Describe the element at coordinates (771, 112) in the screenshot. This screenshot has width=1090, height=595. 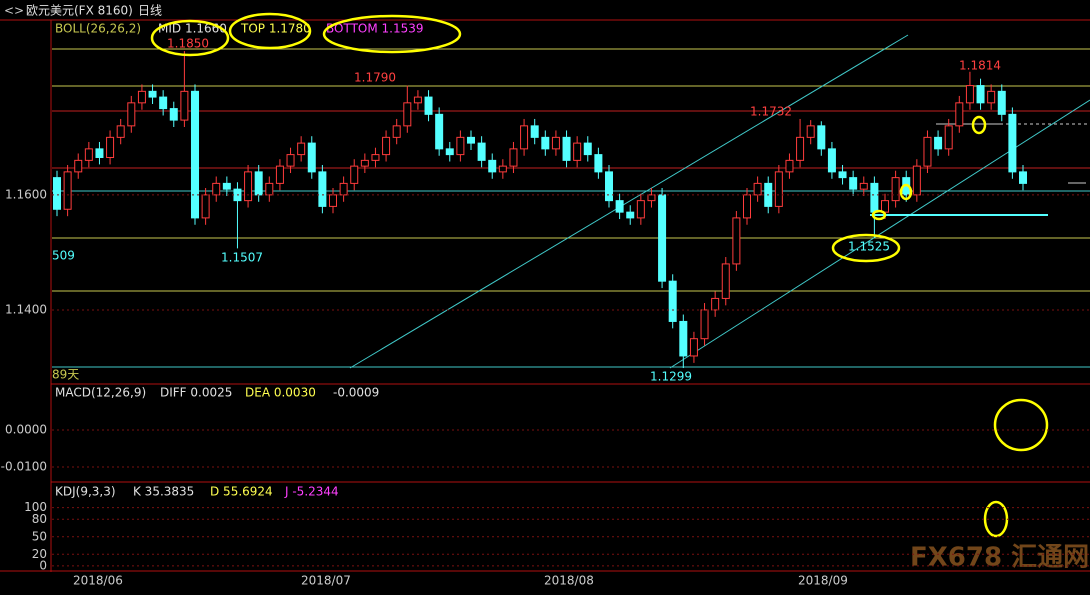
I see `annotation: 1.1732` at that location.